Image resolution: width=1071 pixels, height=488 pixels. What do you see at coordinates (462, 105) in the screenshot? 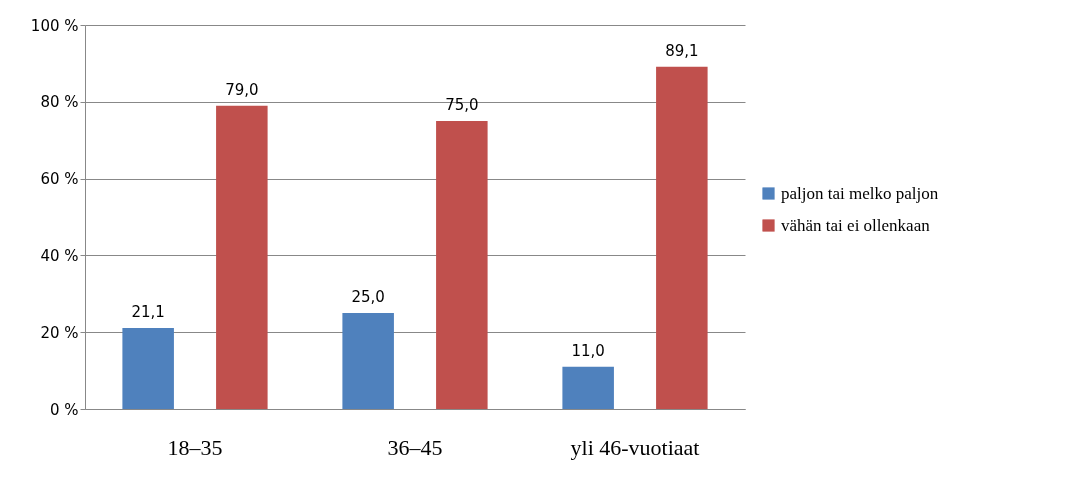
I see `data-label: 75,0` at bounding box center [462, 105].